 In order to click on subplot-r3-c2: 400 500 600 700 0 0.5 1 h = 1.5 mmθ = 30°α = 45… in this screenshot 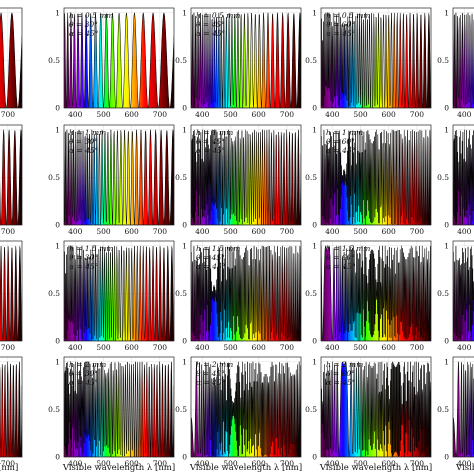, I will do `click(111, 296)`.